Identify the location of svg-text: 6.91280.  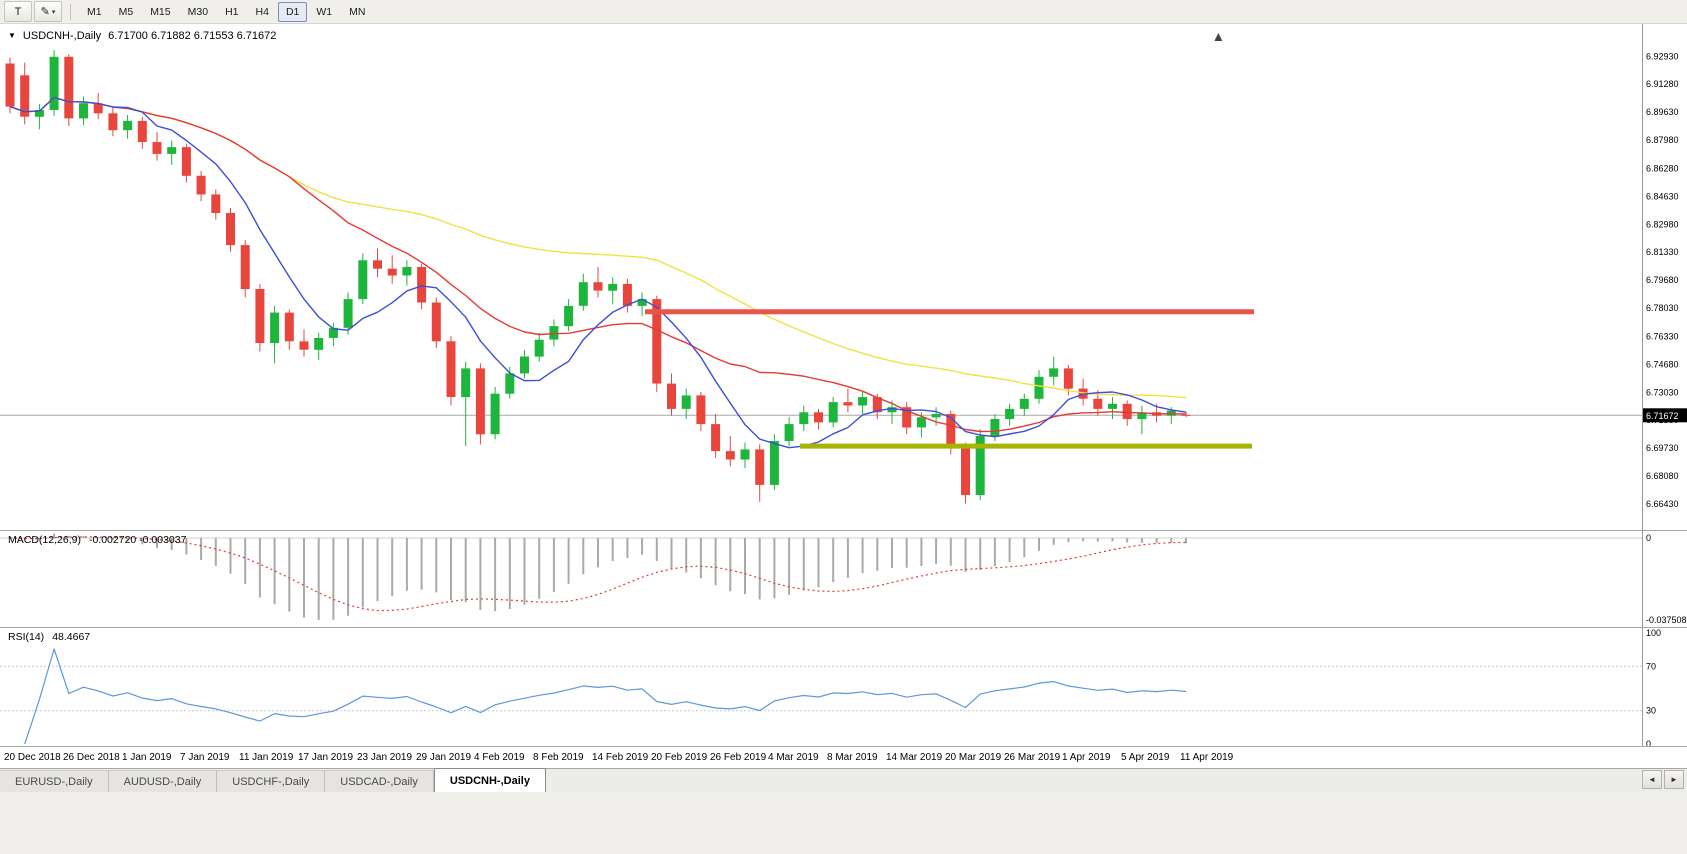
(1662, 84).